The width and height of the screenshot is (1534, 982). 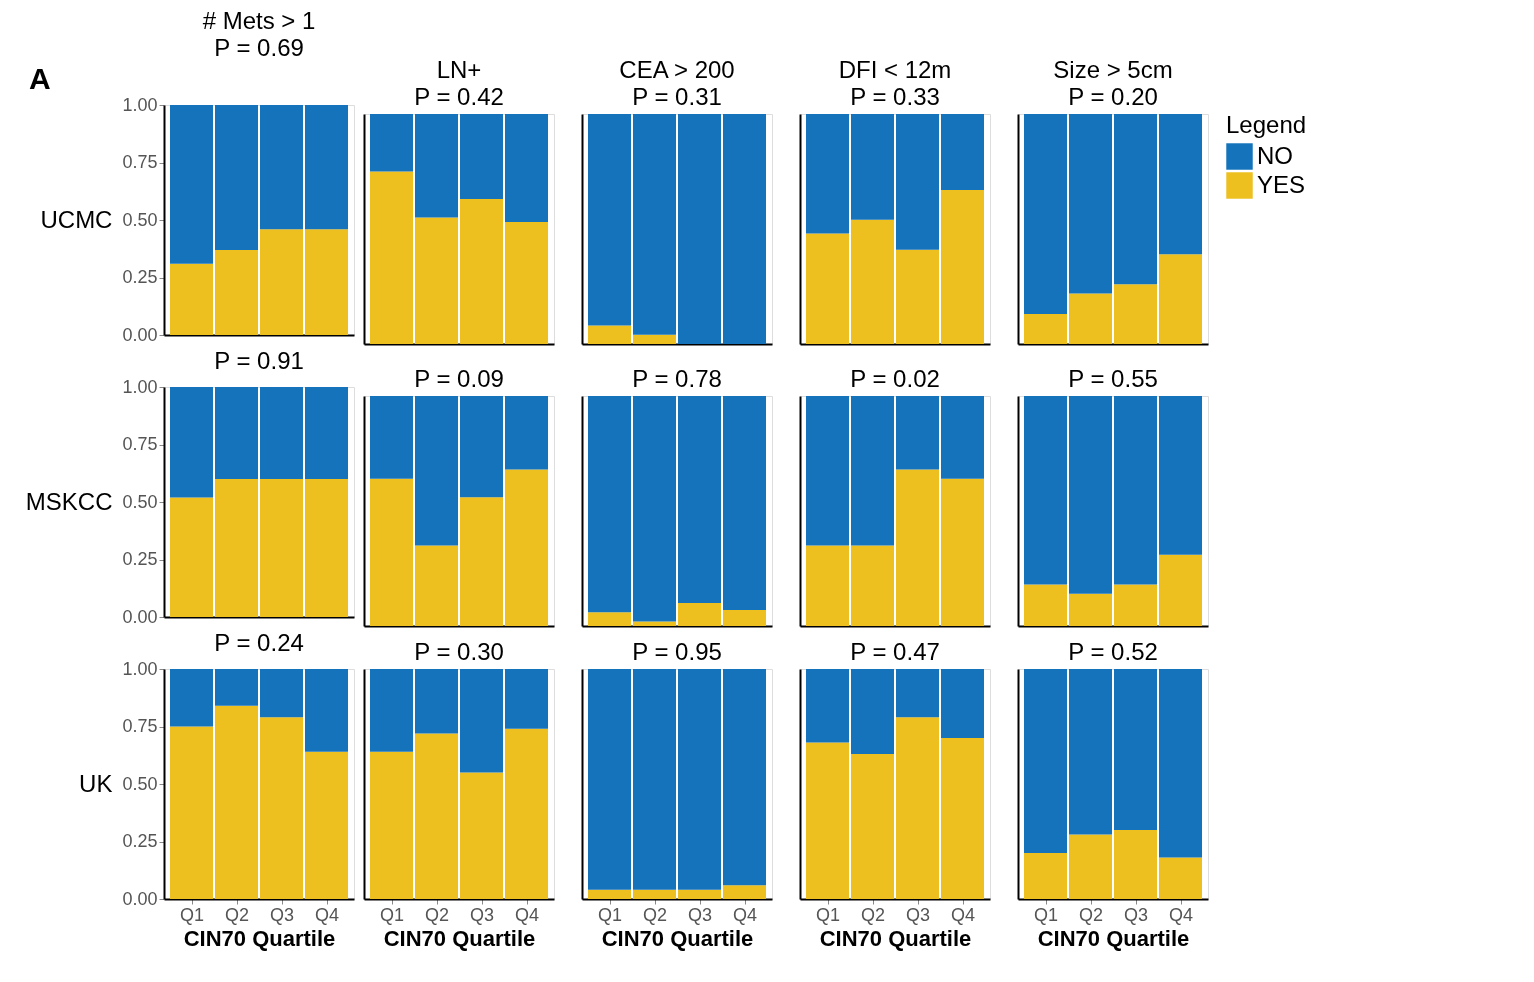 What do you see at coordinates (459, 378) in the screenshot?
I see `chart-subtitle: P = 0.09` at bounding box center [459, 378].